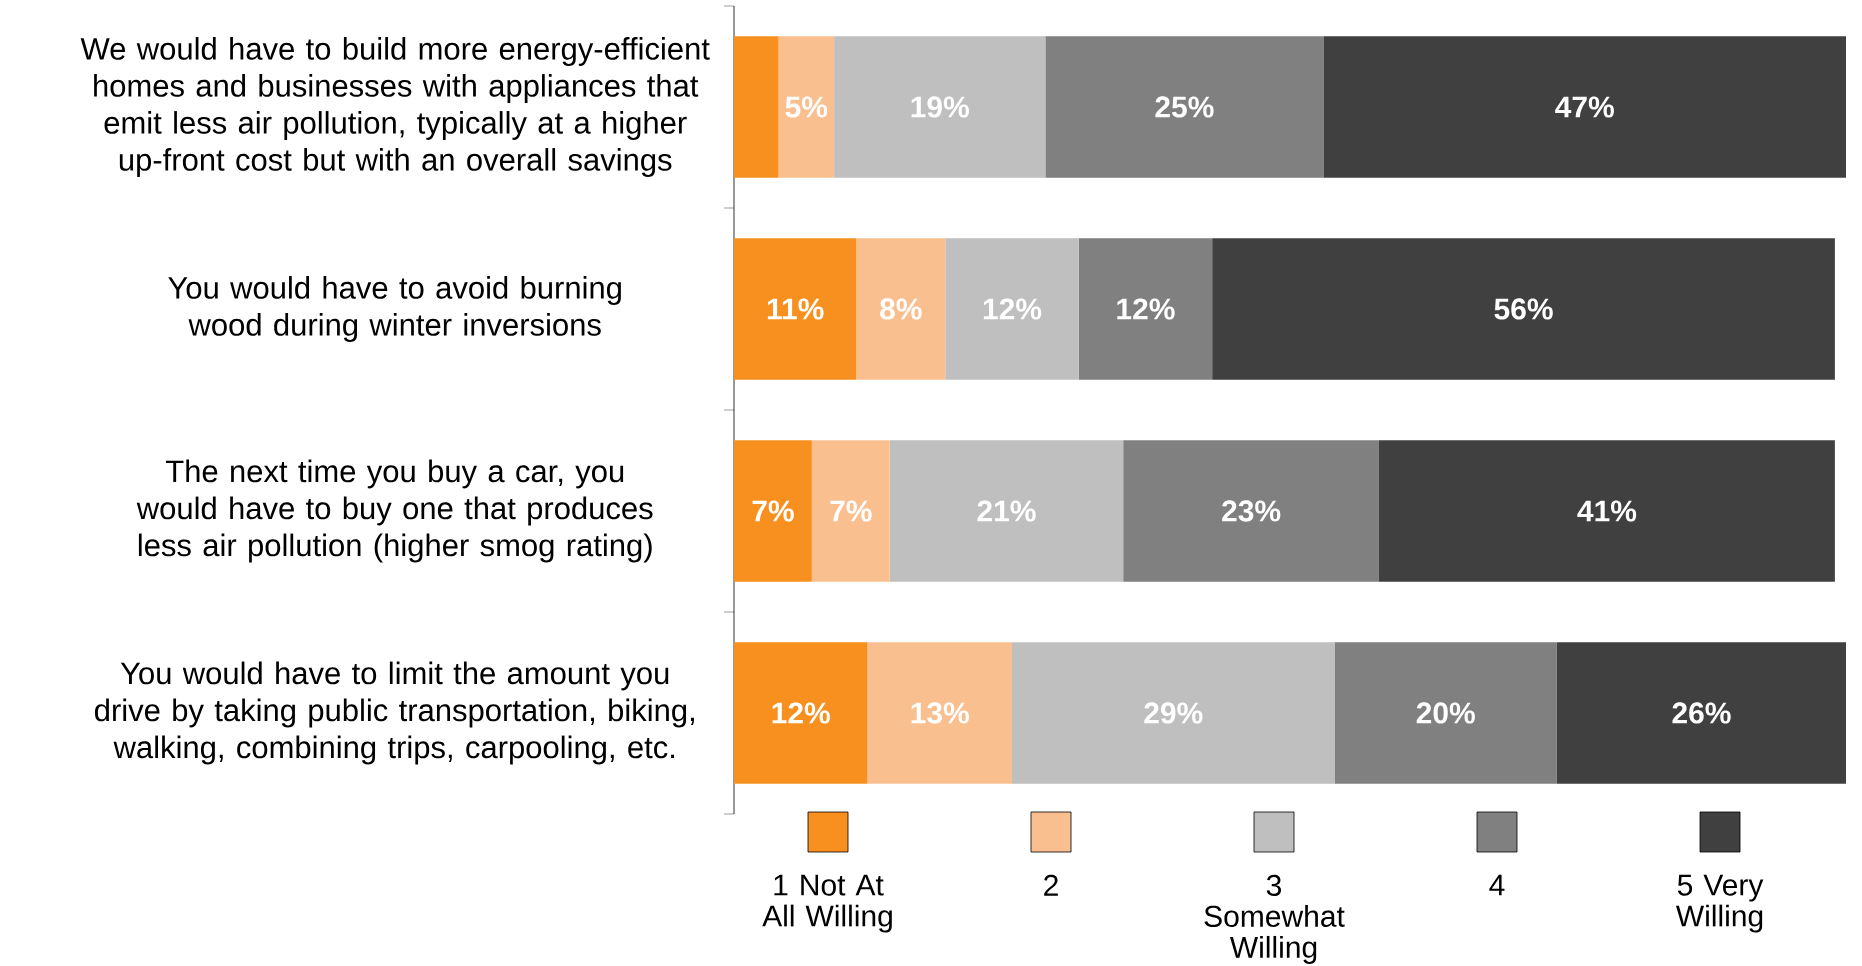 Image resolution: width=1862 pixels, height=966 pixels. I want to click on data-label: 5%, so click(806, 107).